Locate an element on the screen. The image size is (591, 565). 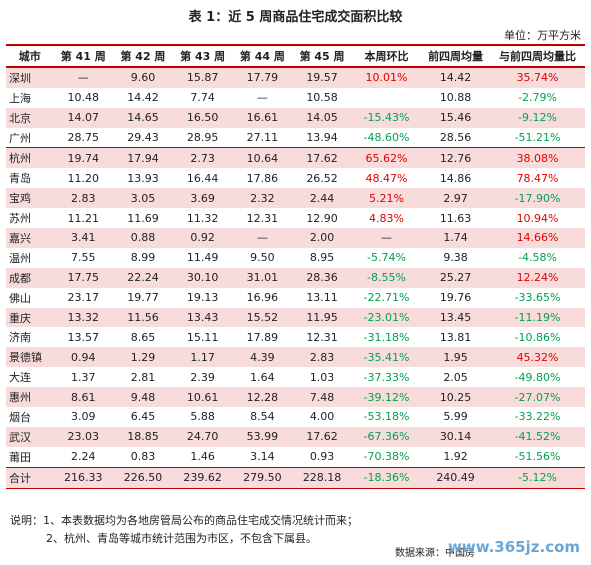
table-cell: 279.50 is located at coordinates (262, 477).